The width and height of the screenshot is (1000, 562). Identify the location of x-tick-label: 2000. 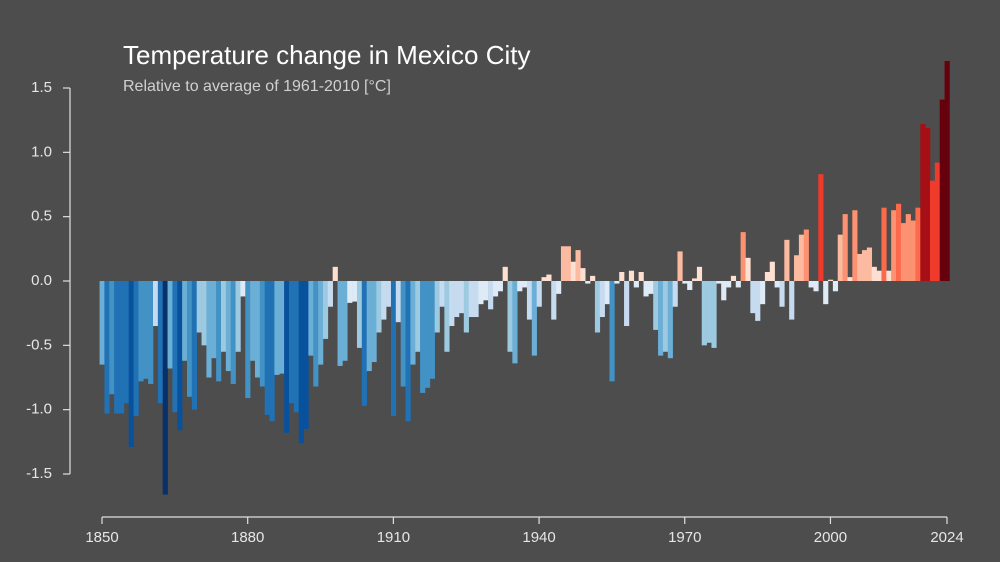
(830, 537).